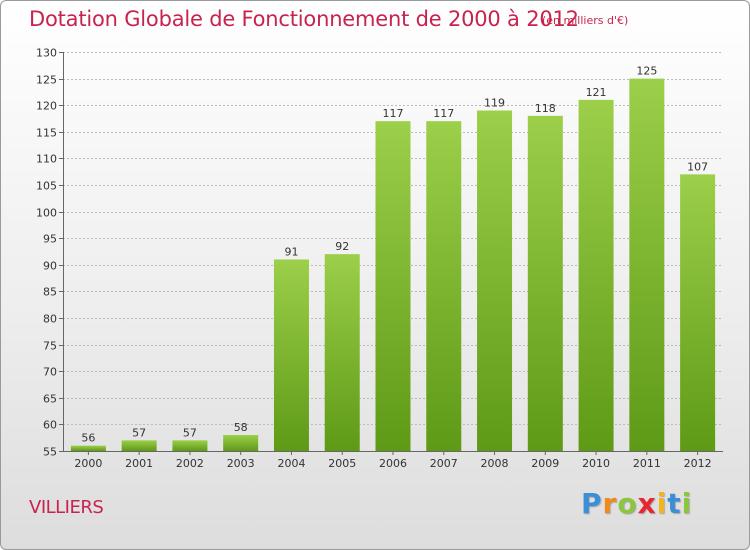  What do you see at coordinates (393, 113) in the screenshot?
I see `value-label-2006: 117` at bounding box center [393, 113].